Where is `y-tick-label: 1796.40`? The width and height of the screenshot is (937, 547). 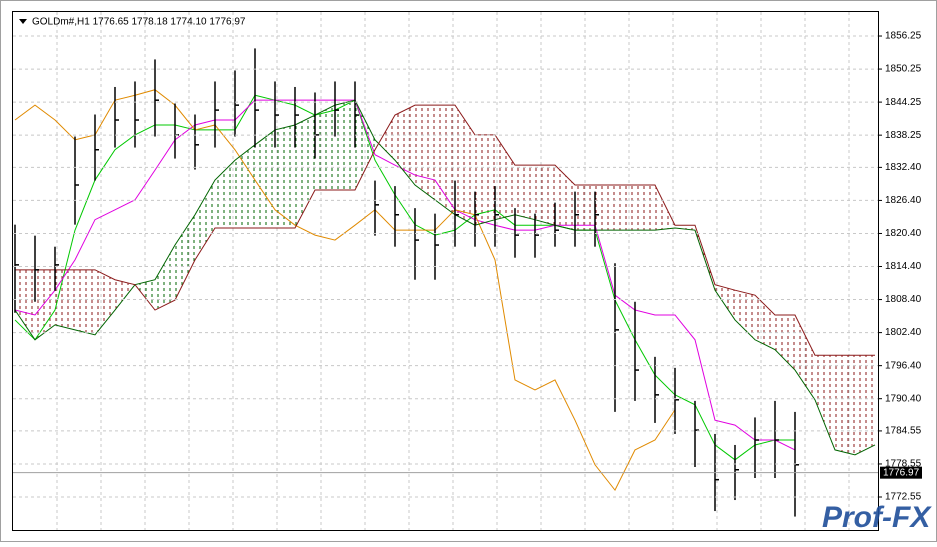
y-tick-label: 1796.40 is located at coordinates (903, 365).